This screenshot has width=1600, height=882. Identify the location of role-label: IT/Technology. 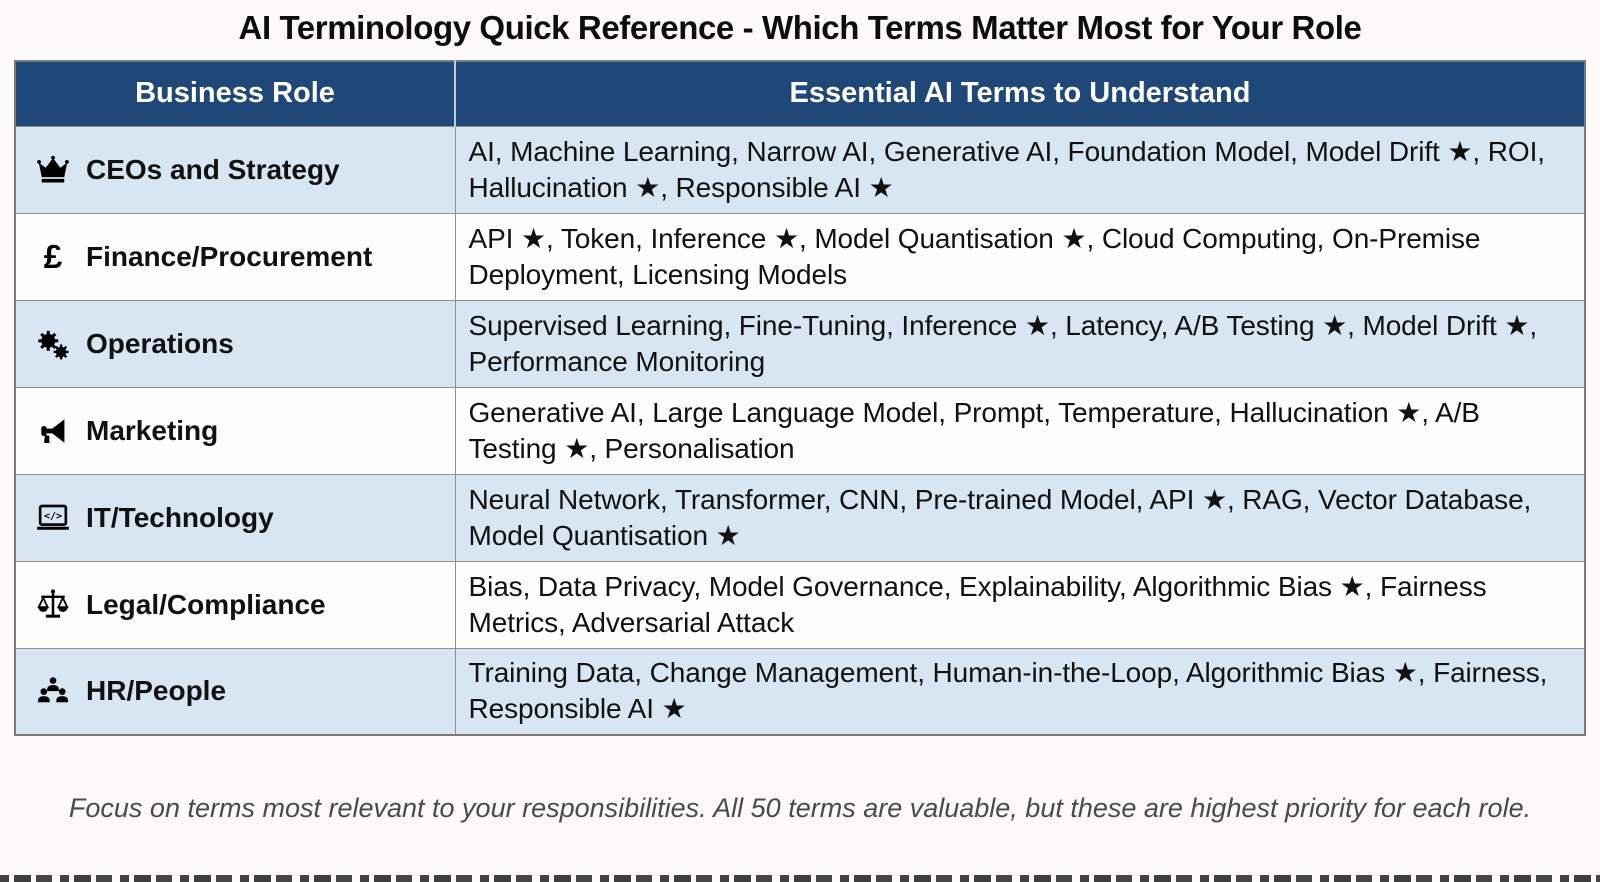
(180, 517).